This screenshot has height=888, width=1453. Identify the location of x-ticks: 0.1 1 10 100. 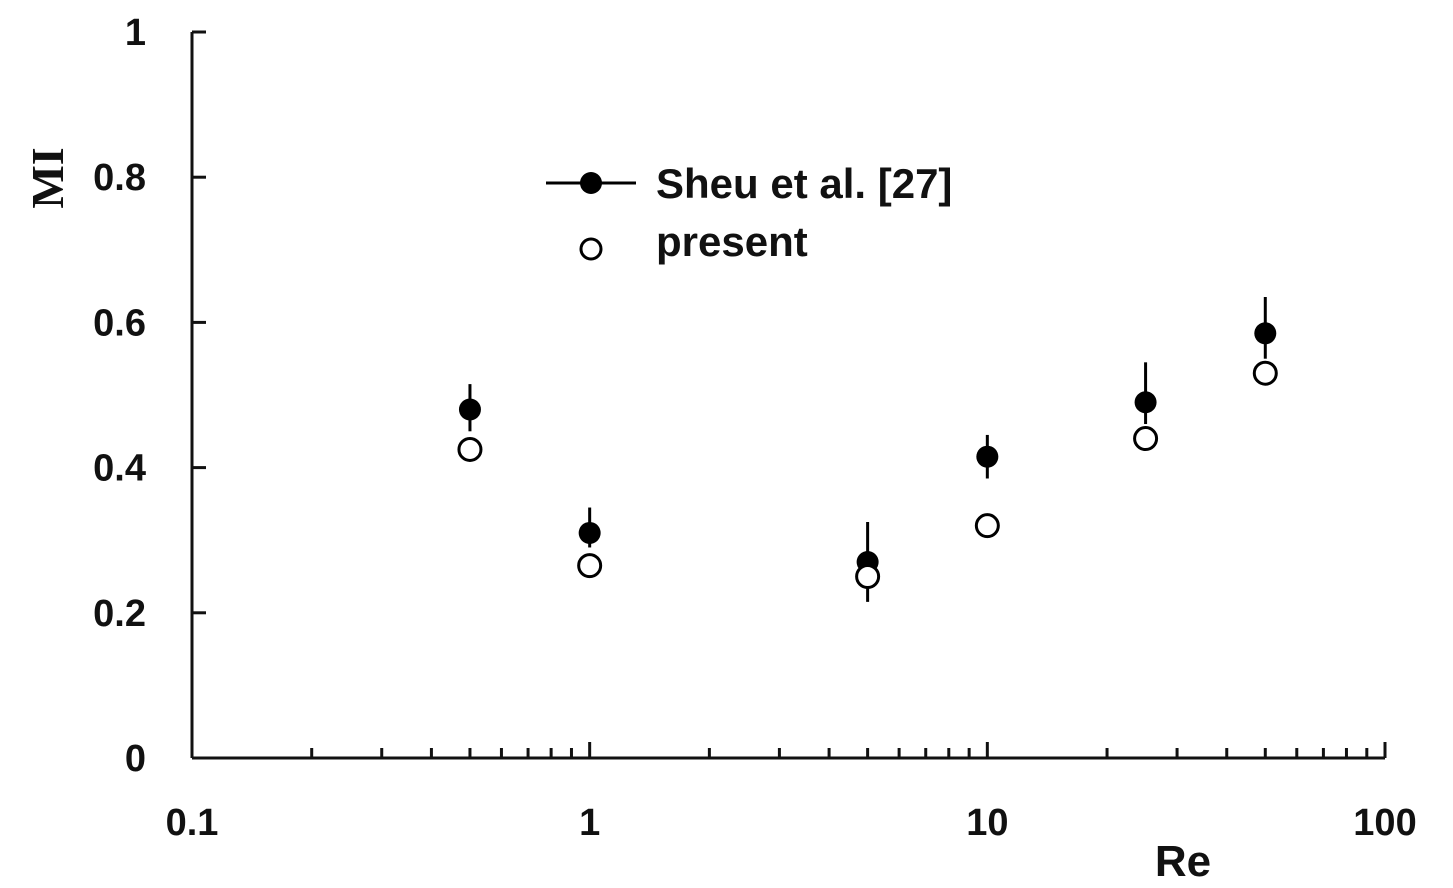
(791, 793).